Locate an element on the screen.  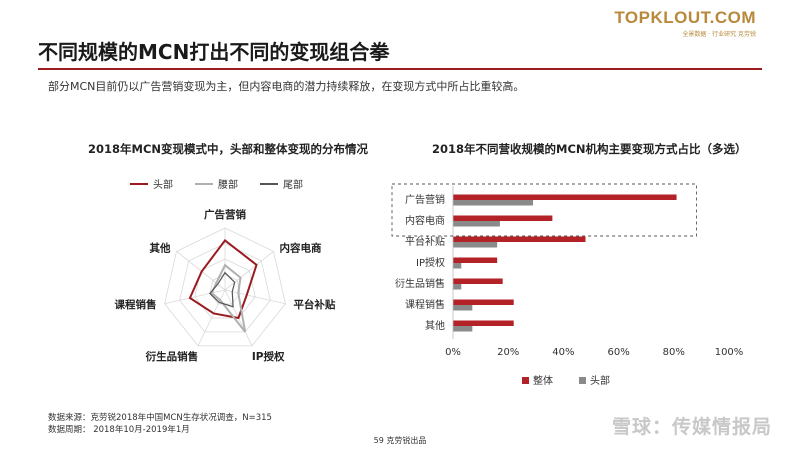
radar-legend: 头部 腰部 尾部 is located at coordinates (216, 183).